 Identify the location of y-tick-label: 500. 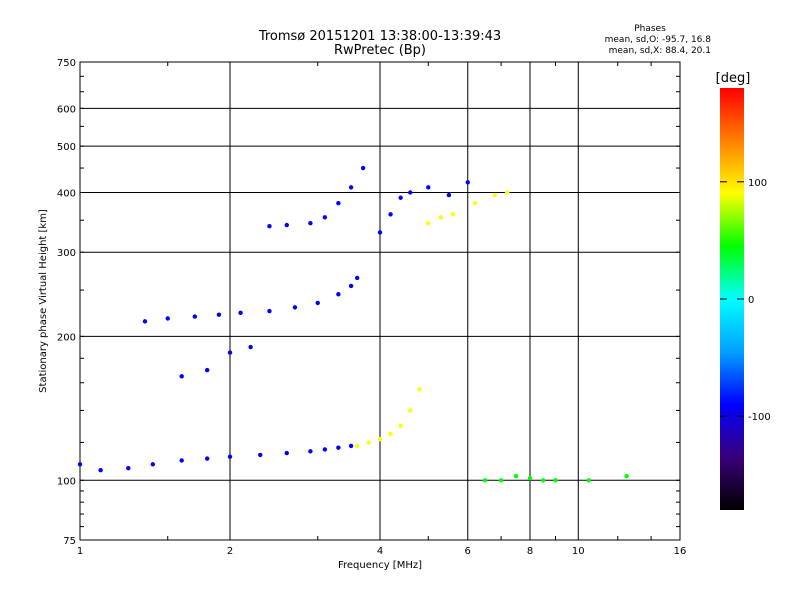
(66, 147).